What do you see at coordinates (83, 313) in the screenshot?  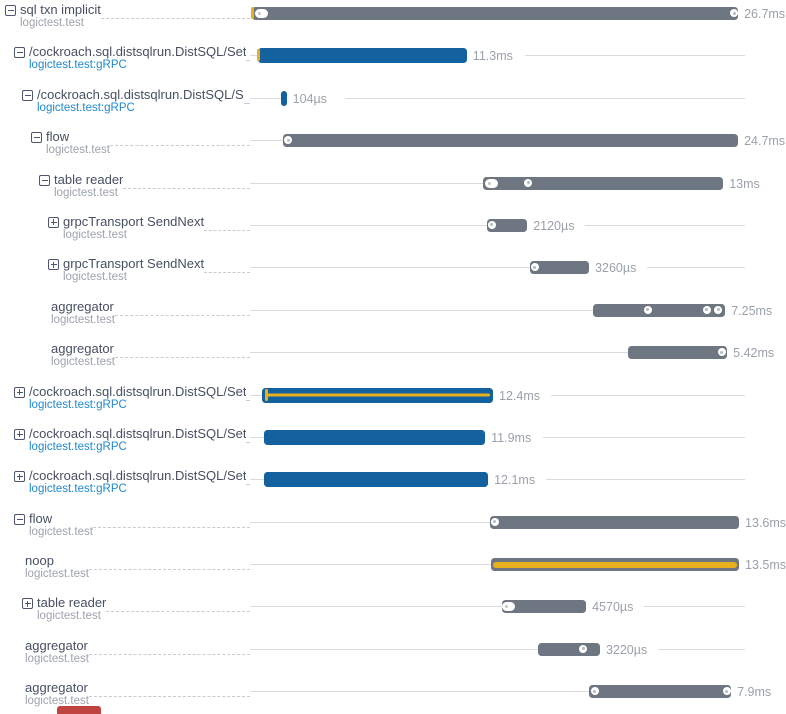 I see `span-titles: aggregator logictest.test` at bounding box center [83, 313].